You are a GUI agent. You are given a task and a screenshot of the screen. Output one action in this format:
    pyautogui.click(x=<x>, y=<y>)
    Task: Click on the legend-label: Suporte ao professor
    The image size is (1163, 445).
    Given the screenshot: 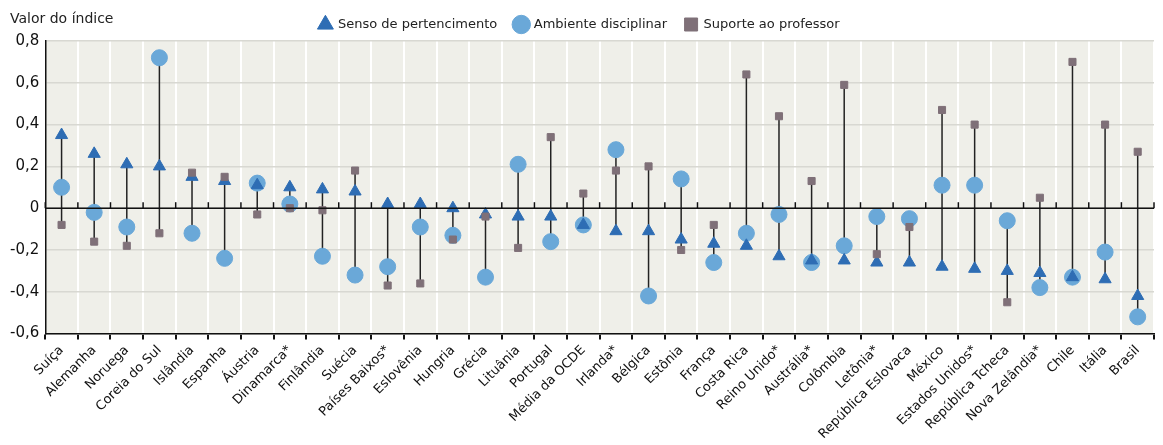 What is the action you would take?
    pyautogui.click(x=772, y=23)
    